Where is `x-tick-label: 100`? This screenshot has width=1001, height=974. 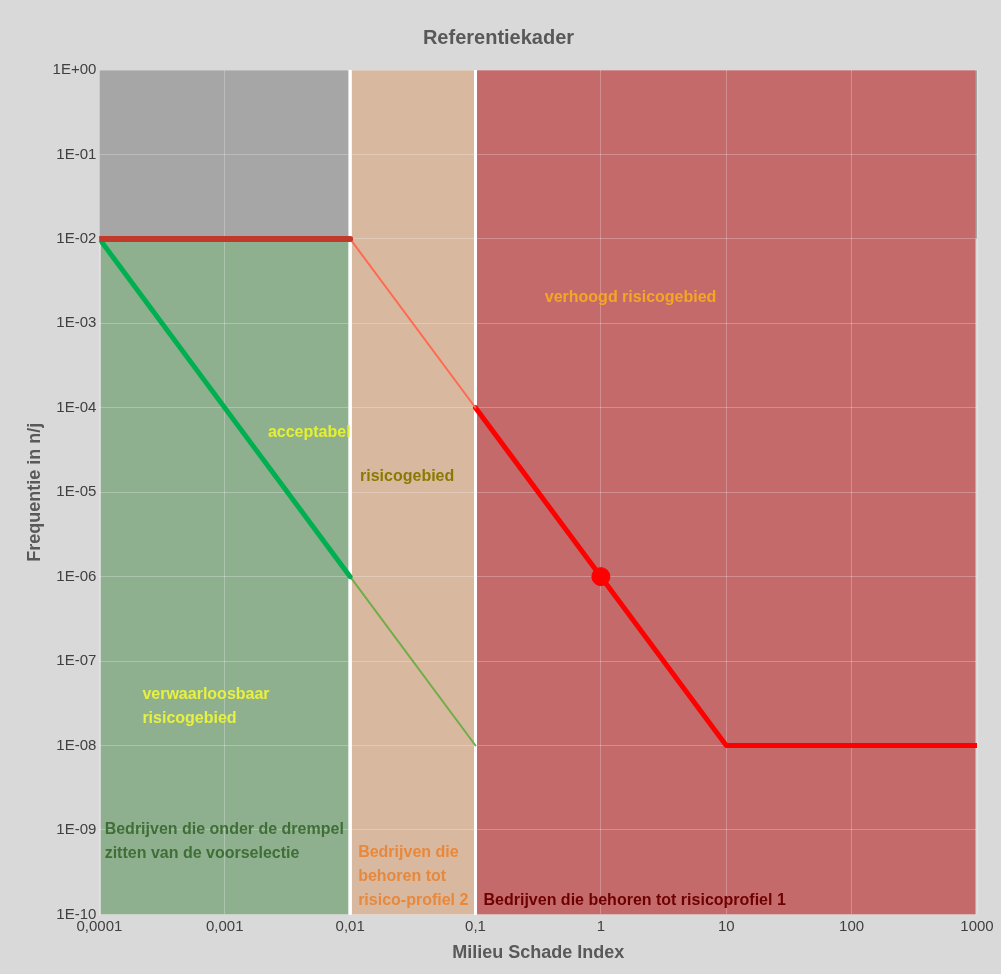
x-tick-label: 100 is located at coordinates (852, 925).